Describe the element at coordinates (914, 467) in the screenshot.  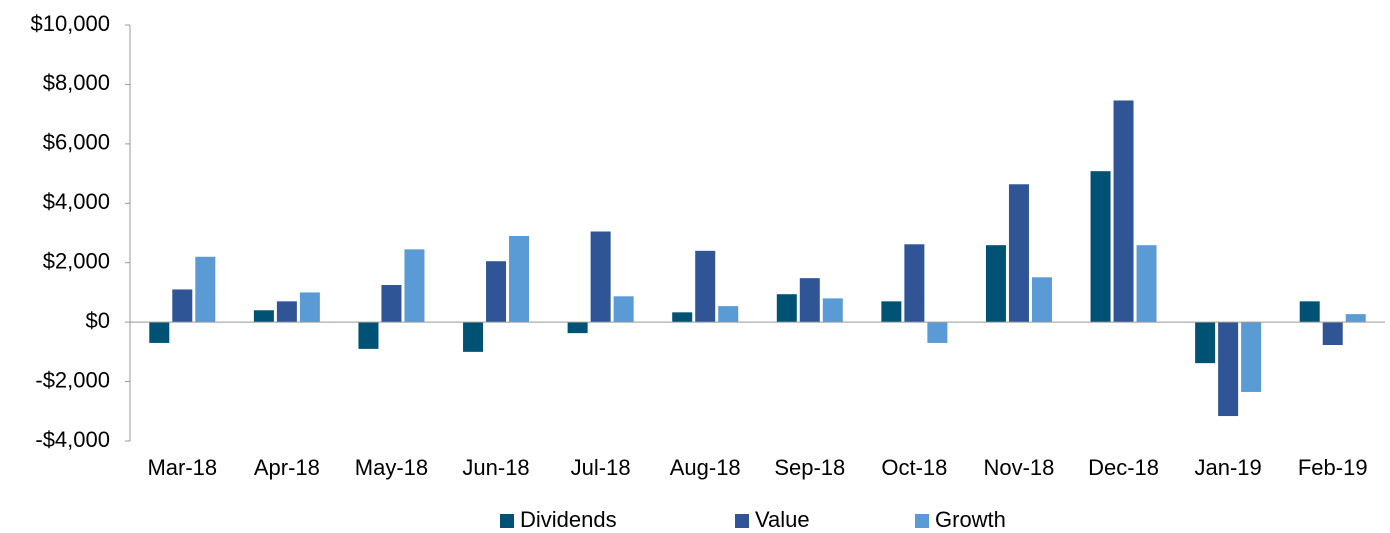
I see `x-tick-label: Oct-18` at that location.